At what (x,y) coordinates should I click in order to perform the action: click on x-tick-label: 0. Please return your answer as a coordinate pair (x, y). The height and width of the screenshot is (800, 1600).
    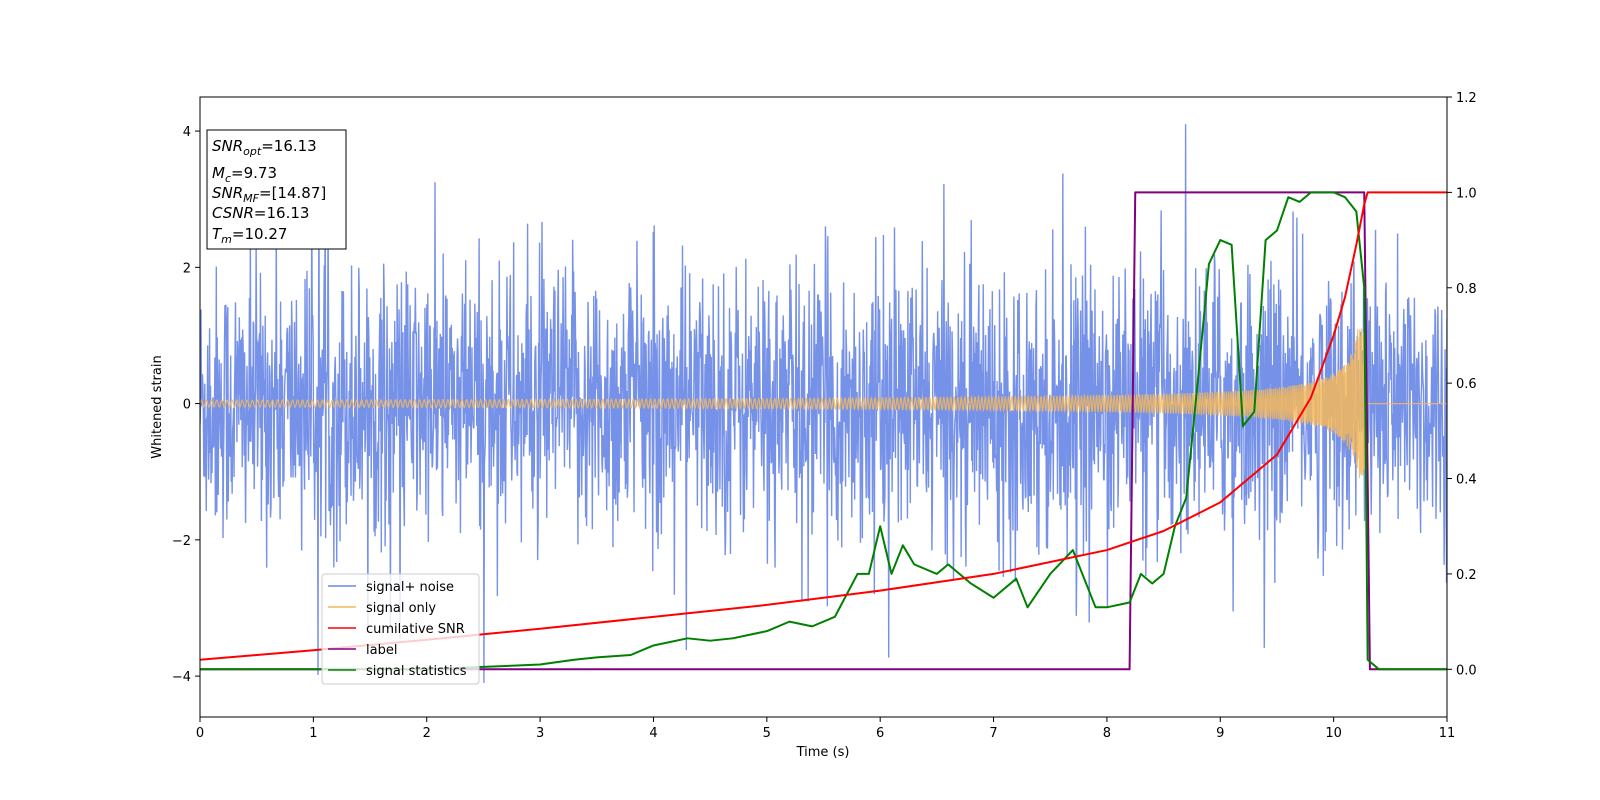
    Looking at the image, I should click on (200, 733).